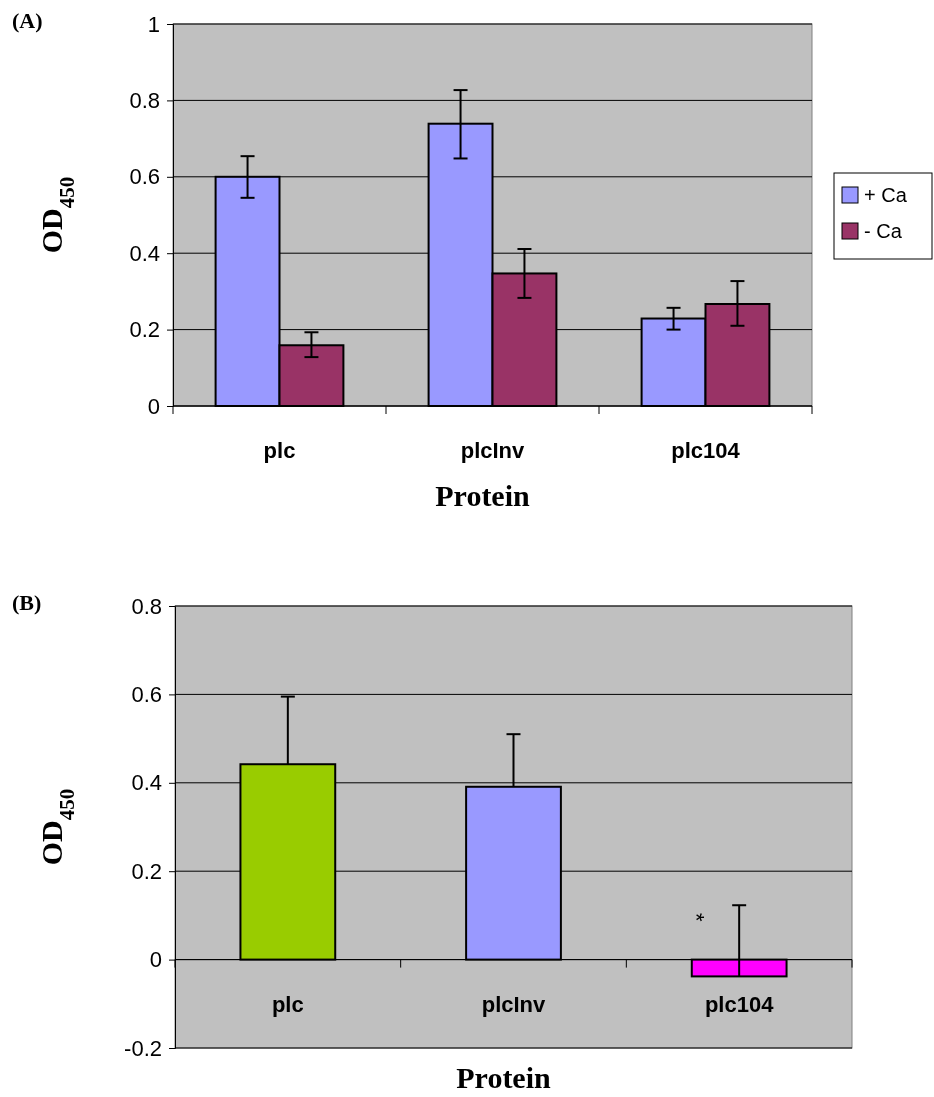 The image size is (934, 1097). What do you see at coordinates (697, 917) in the screenshot?
I see `annotation: *` at bounding box center [697, 917].